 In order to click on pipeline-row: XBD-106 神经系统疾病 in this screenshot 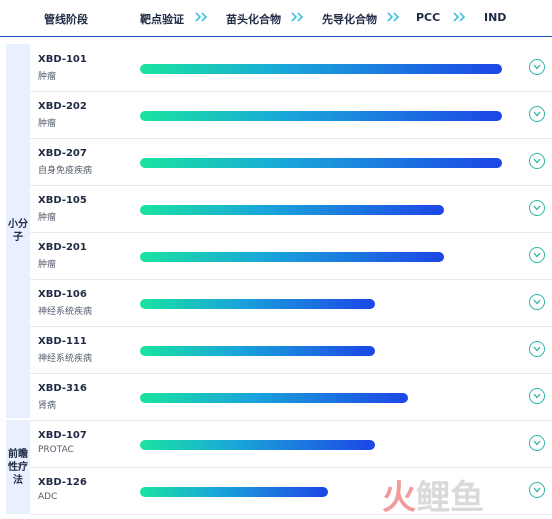, I will do `click(291, 303)`.